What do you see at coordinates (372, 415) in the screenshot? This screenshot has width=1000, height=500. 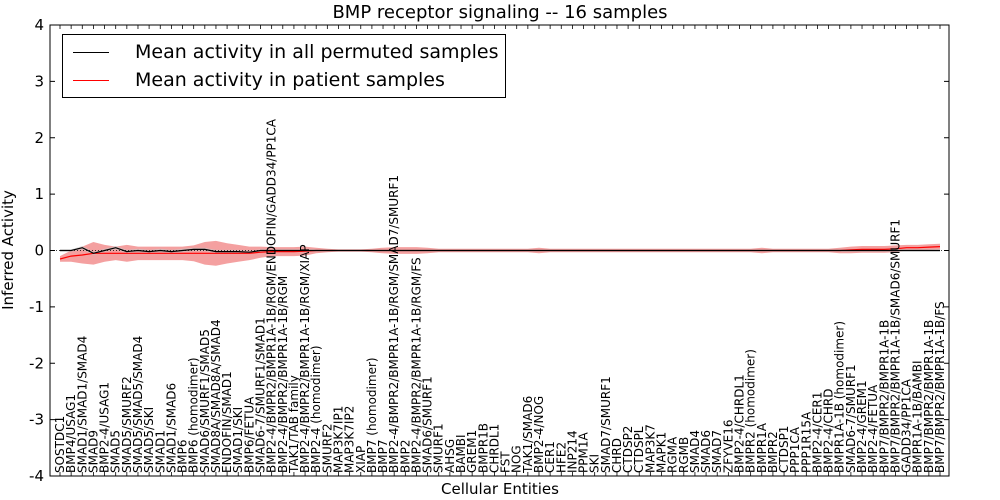 I see `x-tick-label: BMP7 (homodimer)` at bounding box center [372, 415].